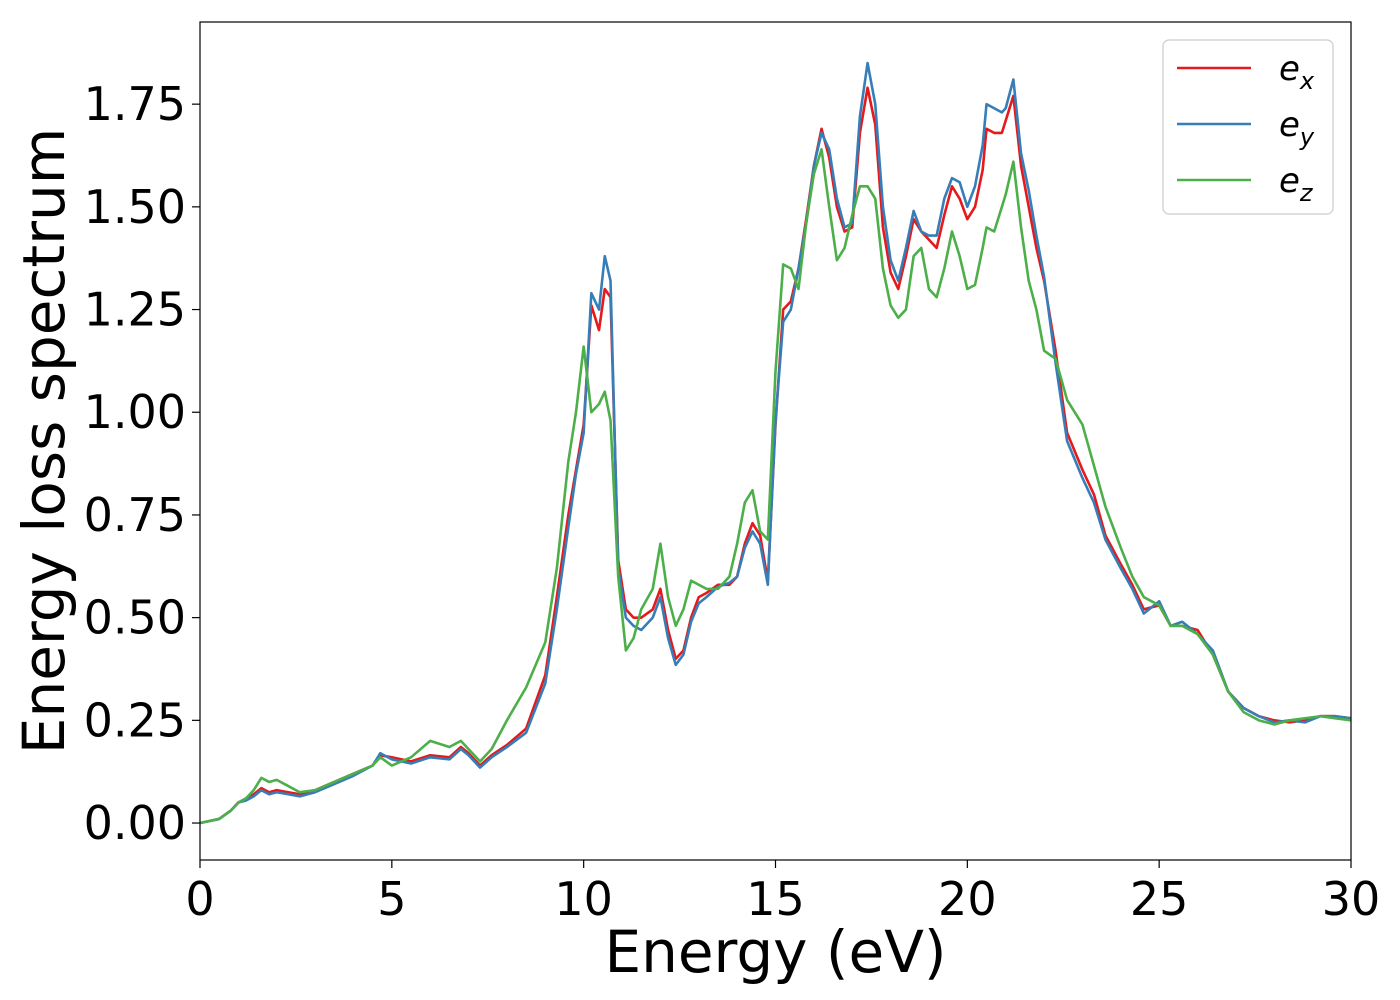  What do you see at coordinates (1306, 193) in the screenshot?
I see `legend-label-subscript: z` at bounding box center [1306, 193].